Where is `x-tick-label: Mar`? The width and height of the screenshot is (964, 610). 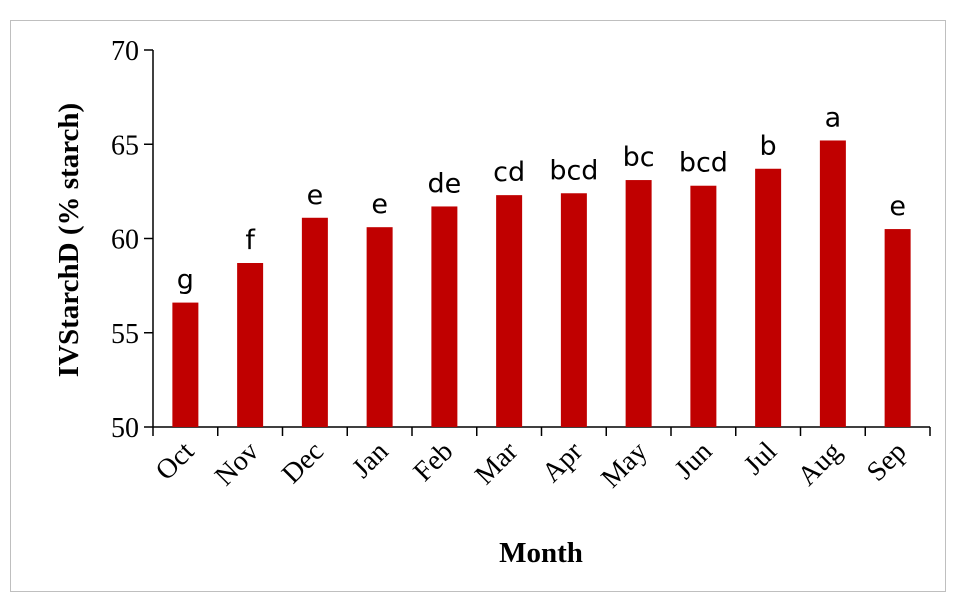
x-tick-label: Mar is located at coordinates (496, 463).